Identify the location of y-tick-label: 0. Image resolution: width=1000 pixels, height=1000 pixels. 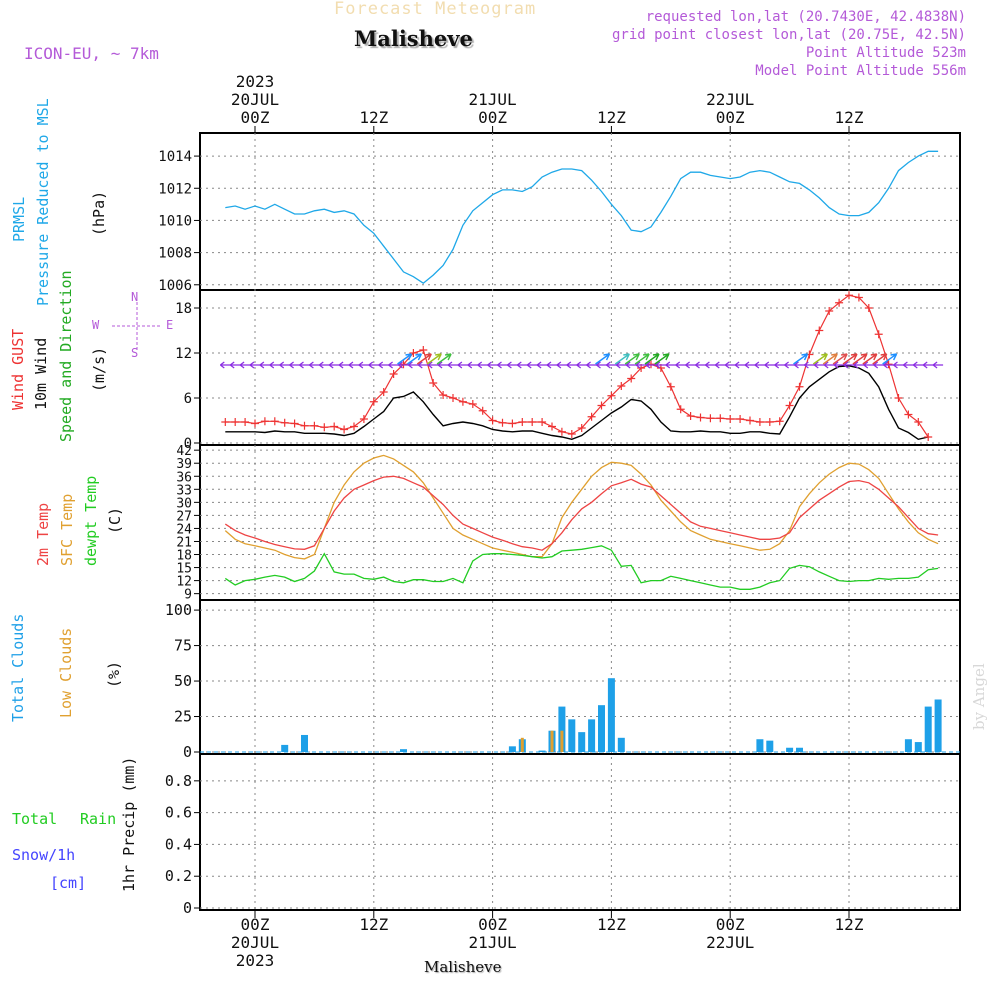
(187, 752).